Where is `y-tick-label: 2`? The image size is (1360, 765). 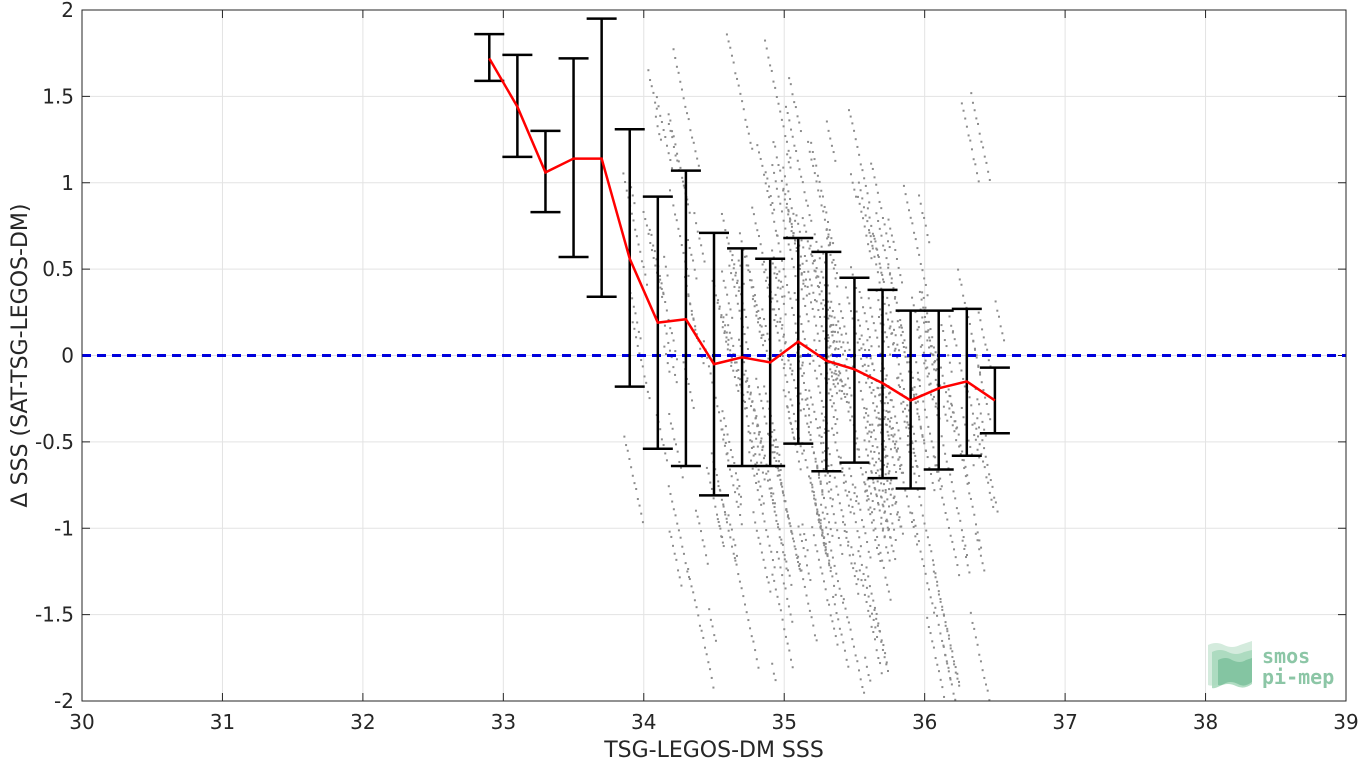 y-tick-label: 2 is located at coordinates (67, 11).